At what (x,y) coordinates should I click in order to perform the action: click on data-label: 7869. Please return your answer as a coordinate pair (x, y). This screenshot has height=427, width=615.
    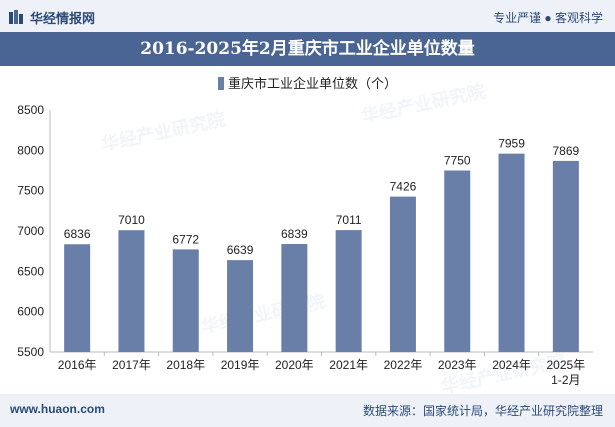
    Looking at the image, I should click on (565, 151).